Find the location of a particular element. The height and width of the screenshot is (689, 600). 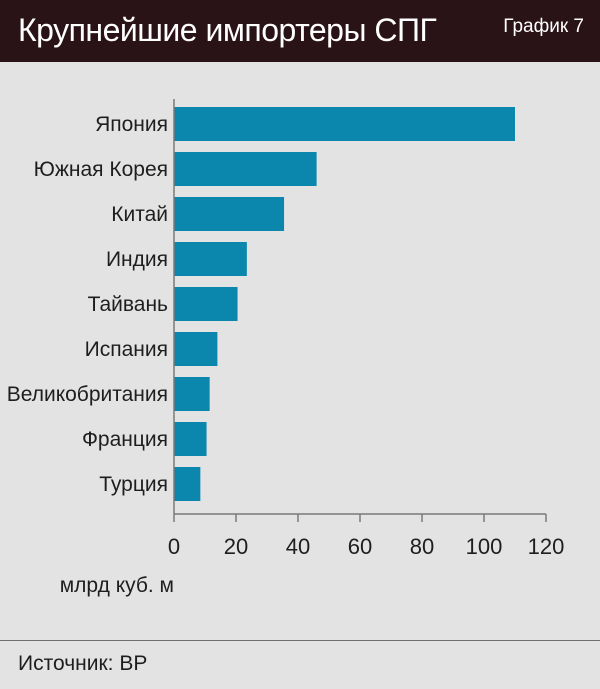

x-tick-label-3: 60 is located at coordinates (360, 546).